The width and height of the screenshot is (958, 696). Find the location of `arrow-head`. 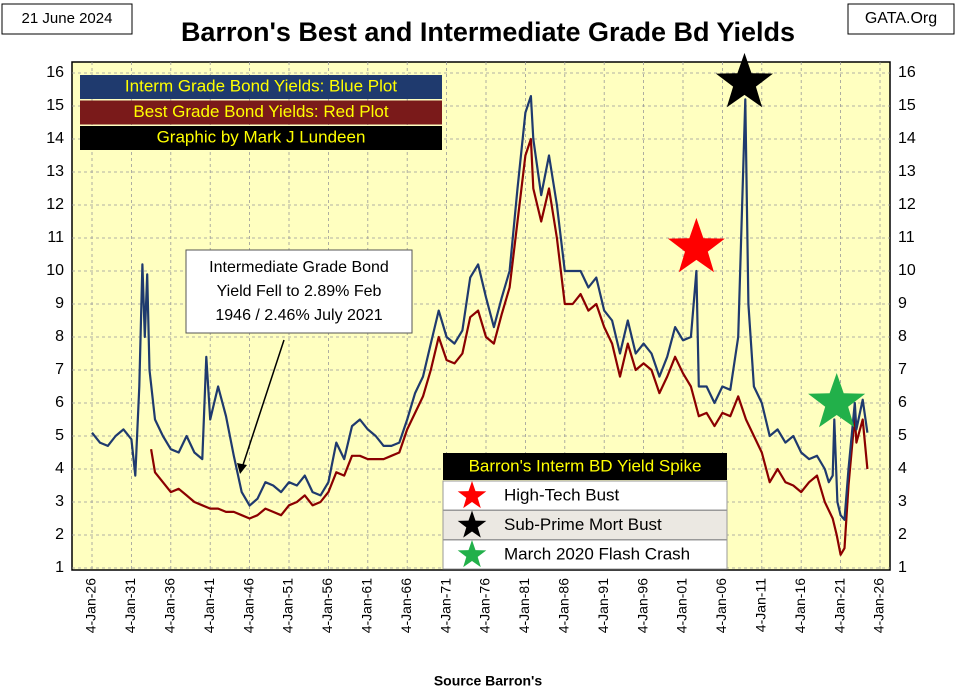

arrow-head is located at coordinates (242, 468).